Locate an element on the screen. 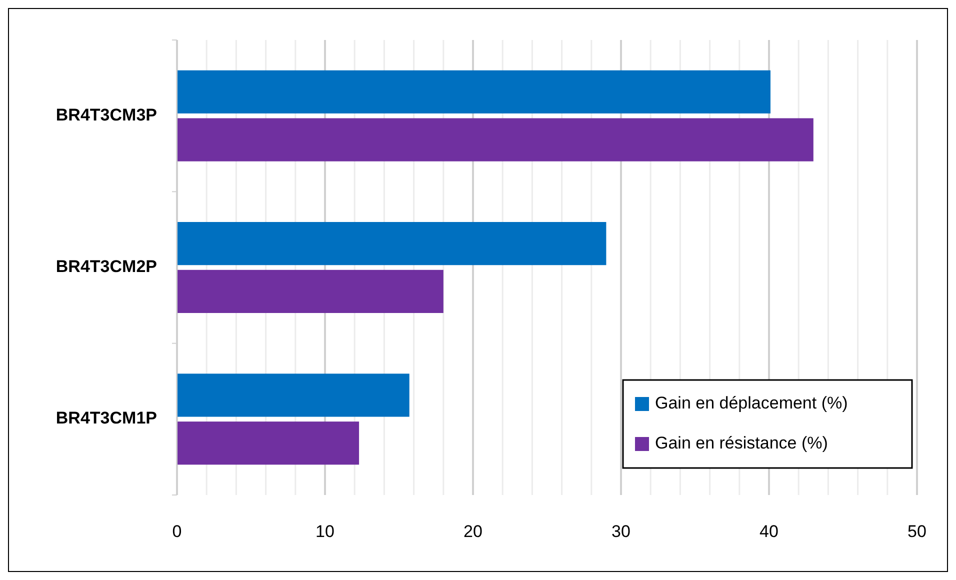  x-tick-label: 20 is located at coordinates (473, 531).